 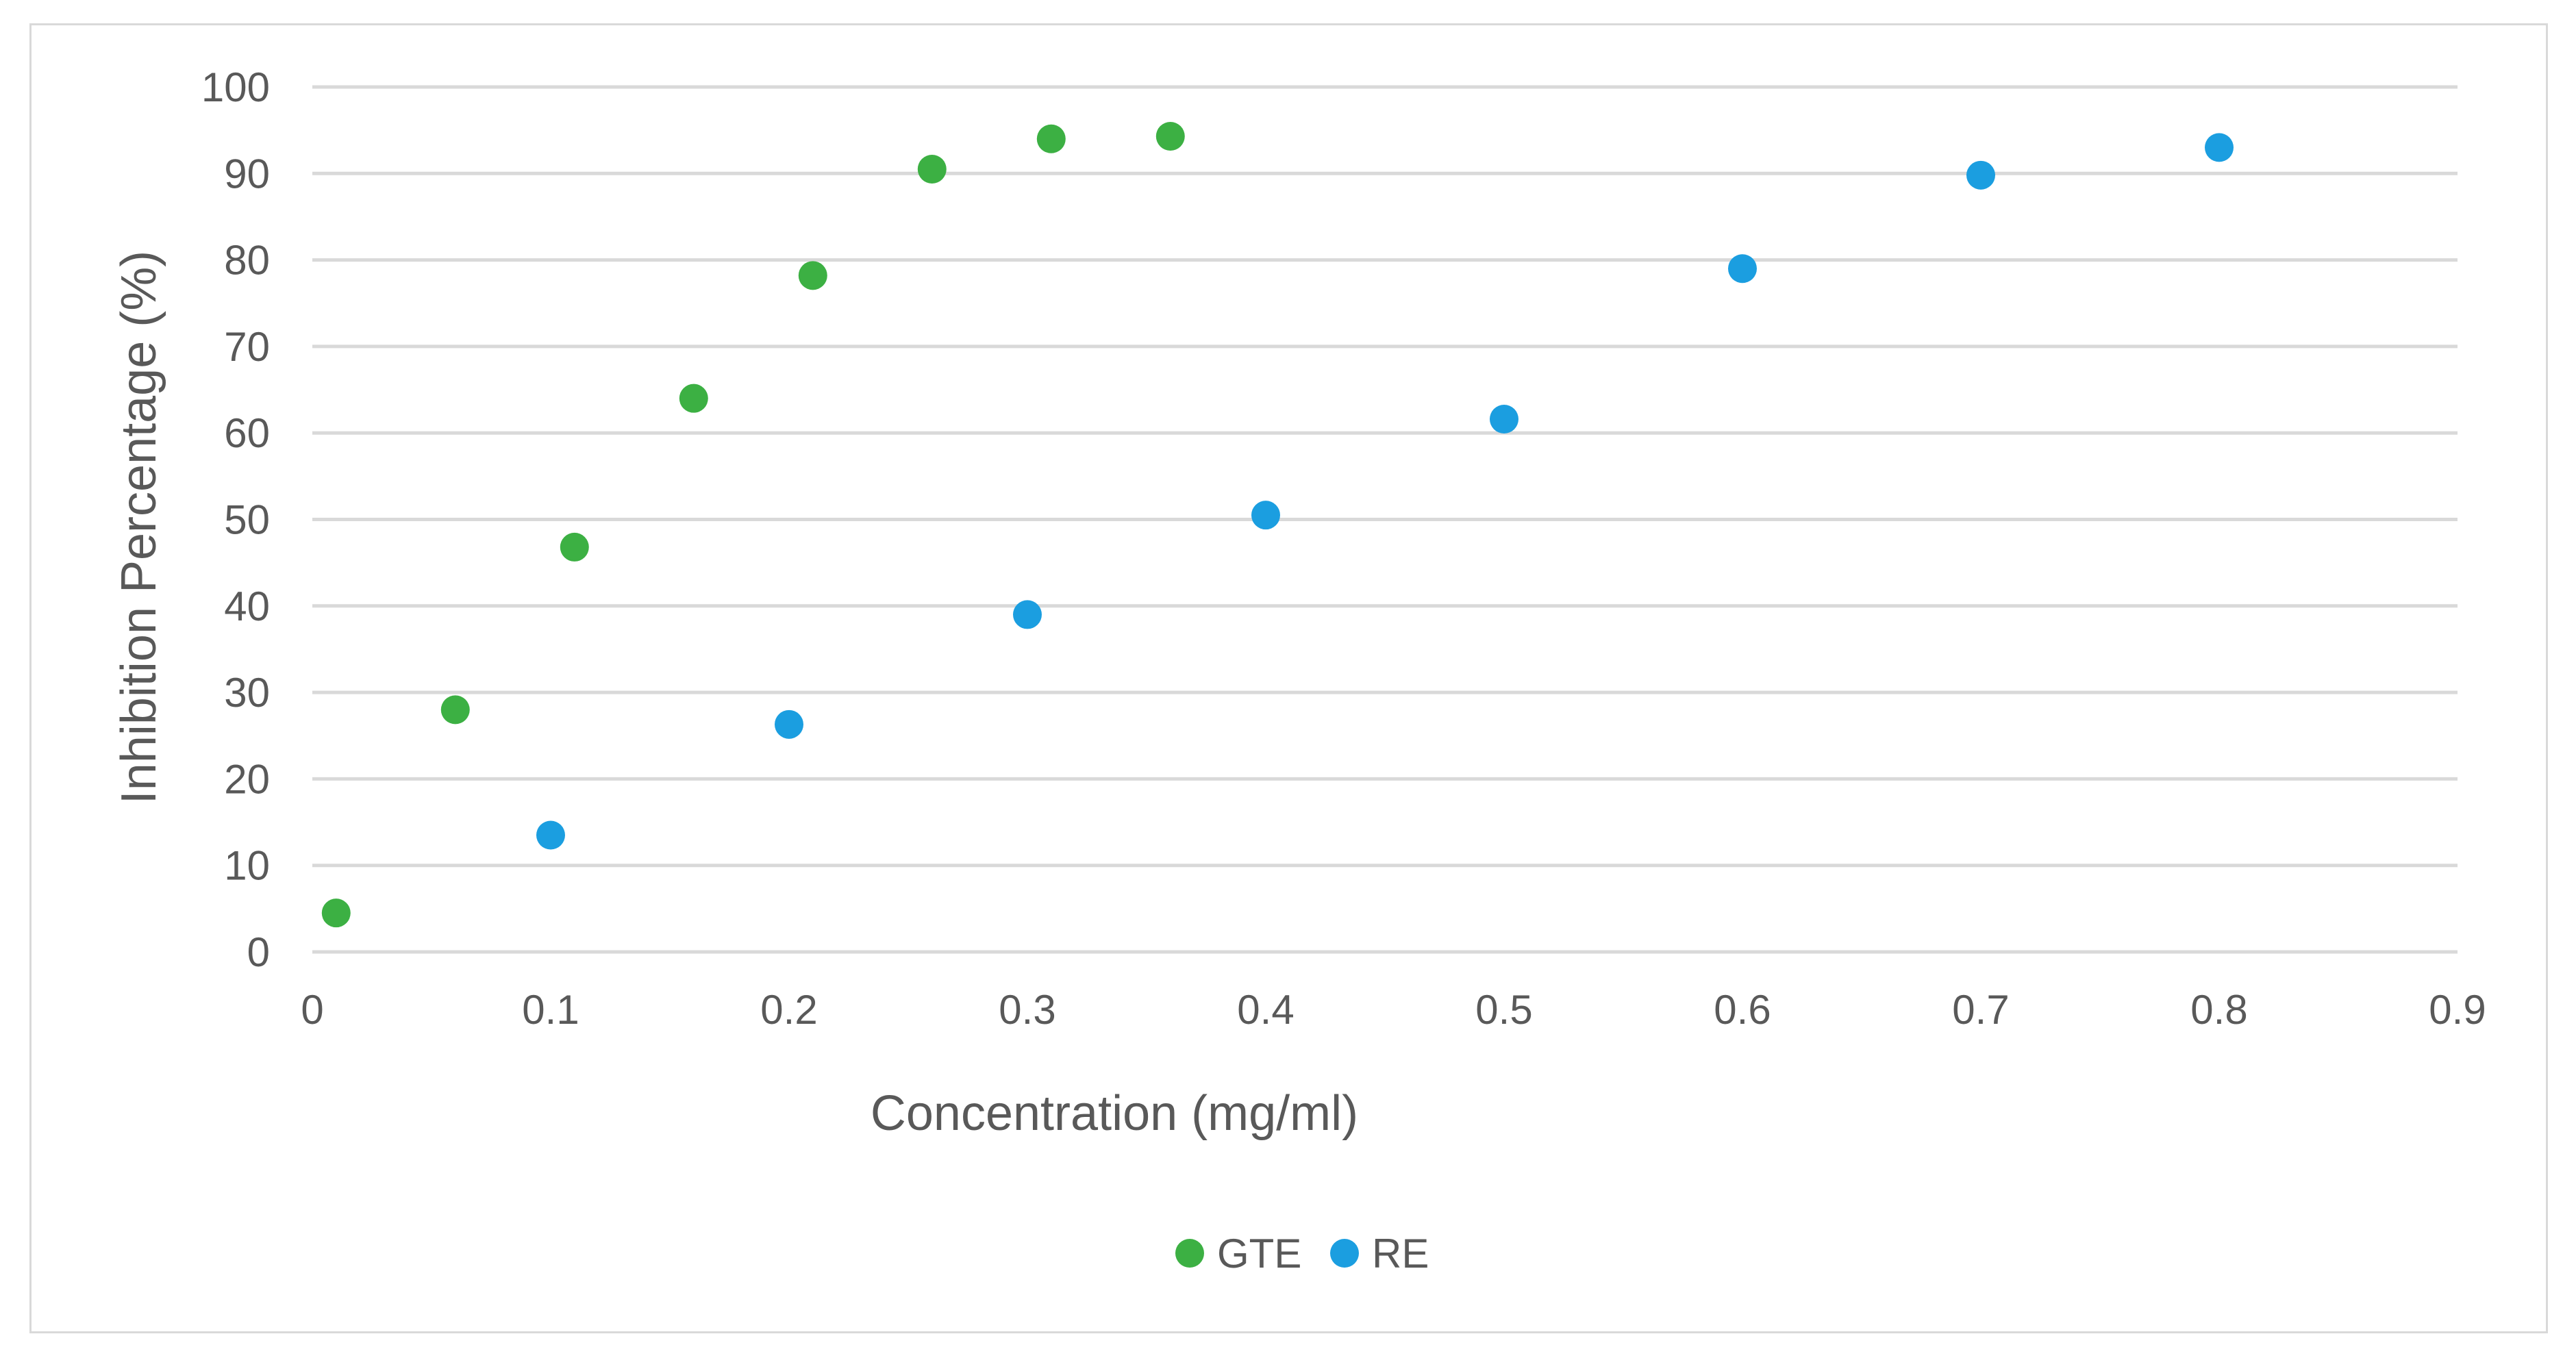 I want to click on y-tick-label: 40, so click(x=247, y=606).